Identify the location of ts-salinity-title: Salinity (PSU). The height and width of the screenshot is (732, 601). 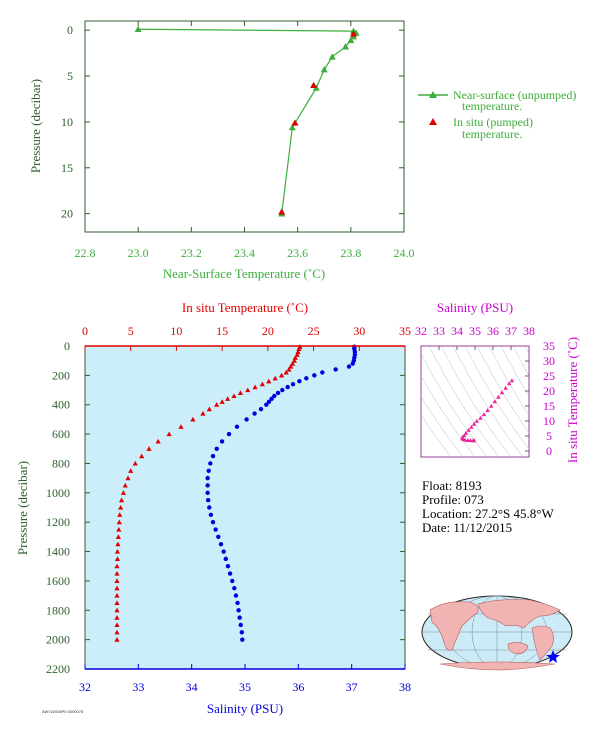
(475, 307).